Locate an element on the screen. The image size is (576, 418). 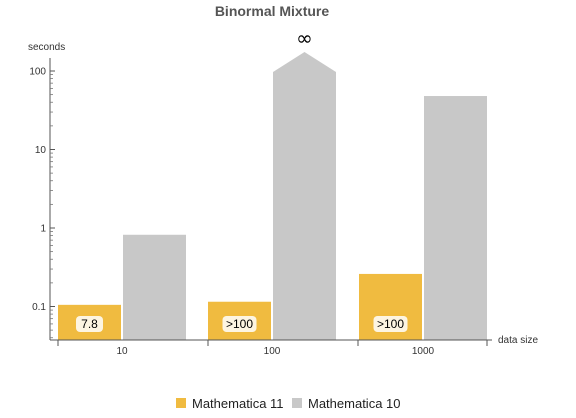
x-axis-label: data size is located at coordinates (518, 340).